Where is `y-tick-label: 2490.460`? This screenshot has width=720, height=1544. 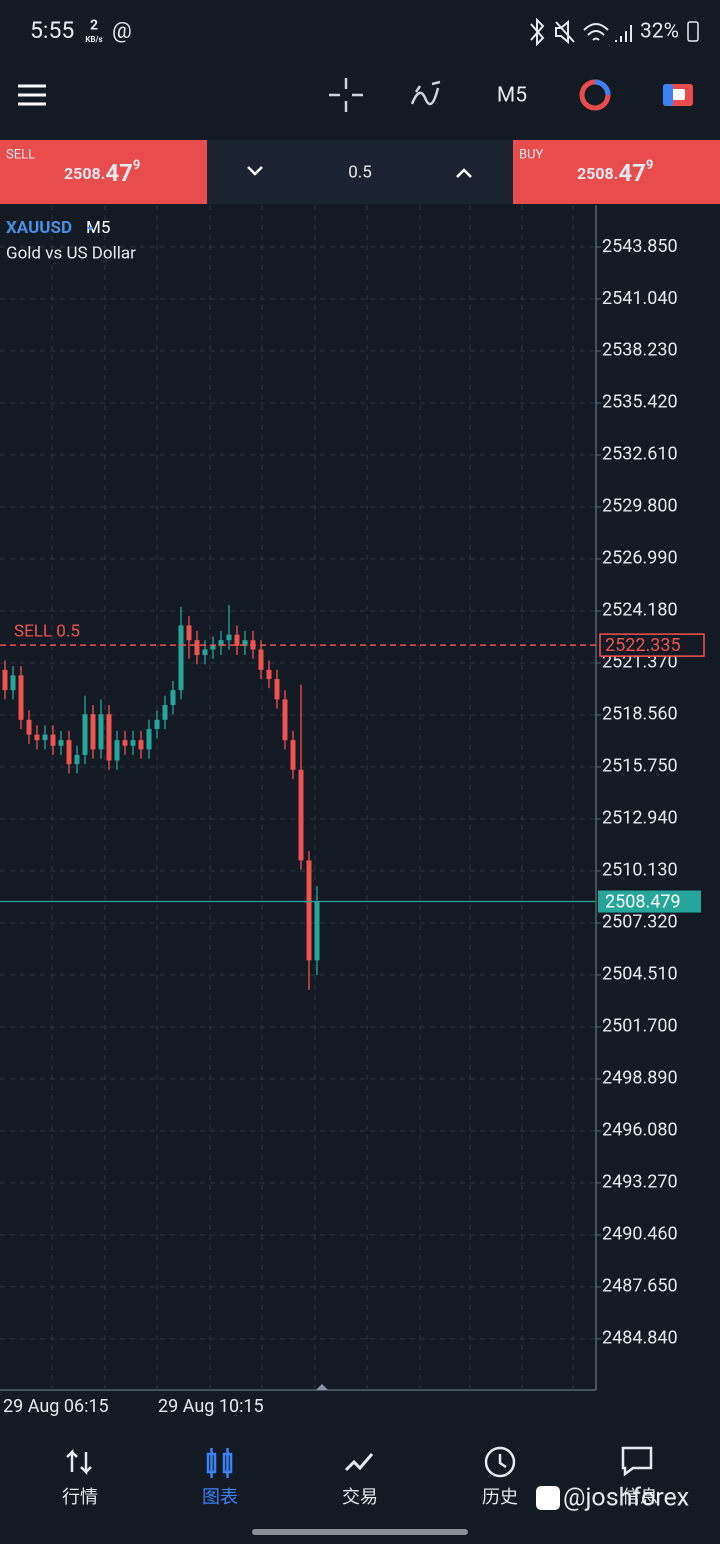 y-tick-label: 2490.460 is located at coordinates (640, 1234).